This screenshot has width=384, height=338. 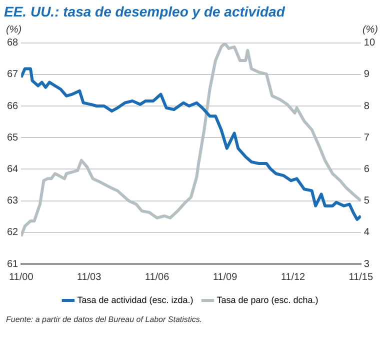 What do you see at coordinates (370, 43) in the screenshot?
I see `y2-tick-label: 10` at bounding box center [370, 43].